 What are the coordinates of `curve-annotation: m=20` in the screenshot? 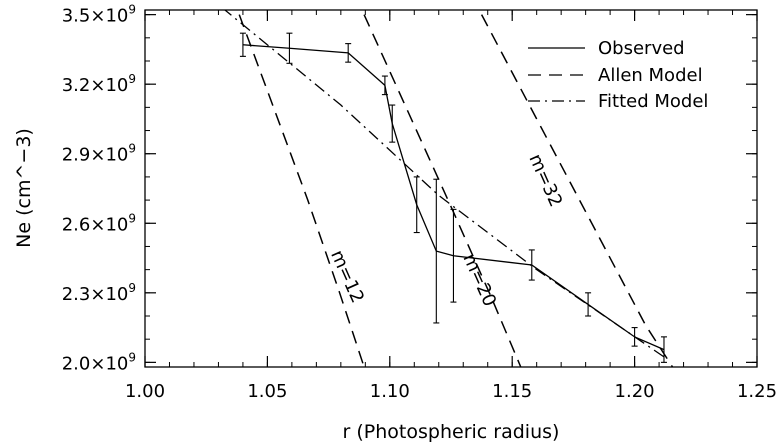 It's located at (479, 280).